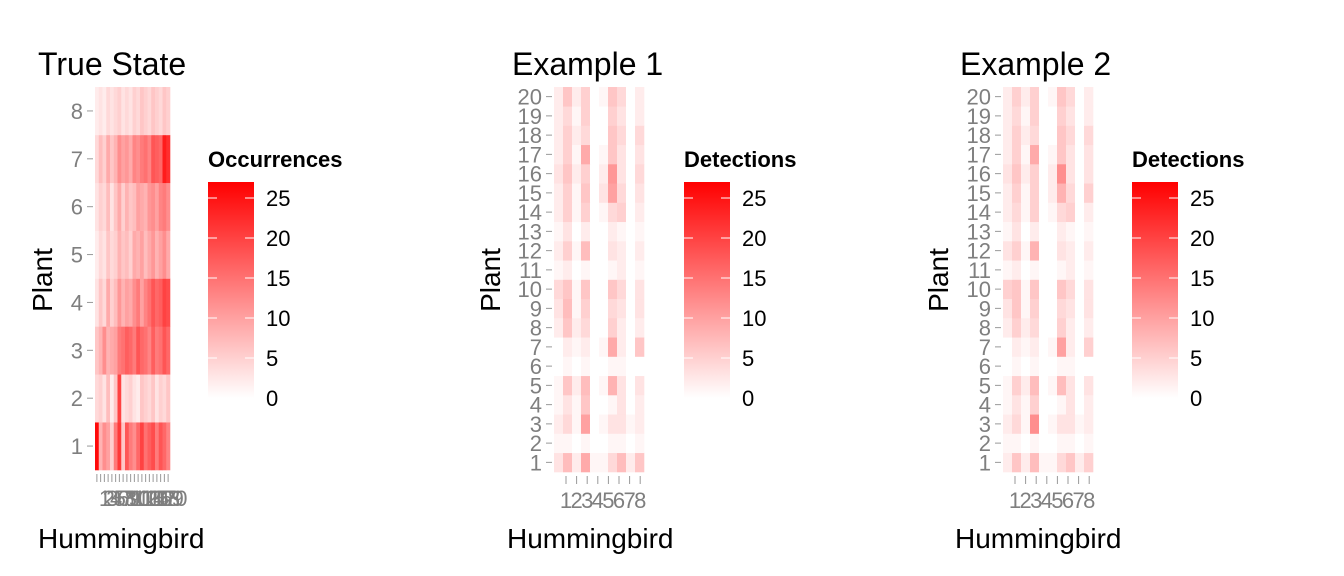 The height and width of the screenshot is (576, 1344). I want to click on y-tick-label: 6, so click(536, 366).